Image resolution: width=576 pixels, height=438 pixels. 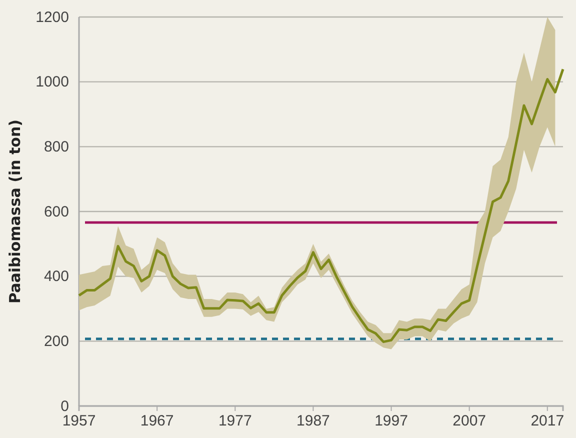 I want to click on y-tick-label: 800, so click(x=56, y=147).